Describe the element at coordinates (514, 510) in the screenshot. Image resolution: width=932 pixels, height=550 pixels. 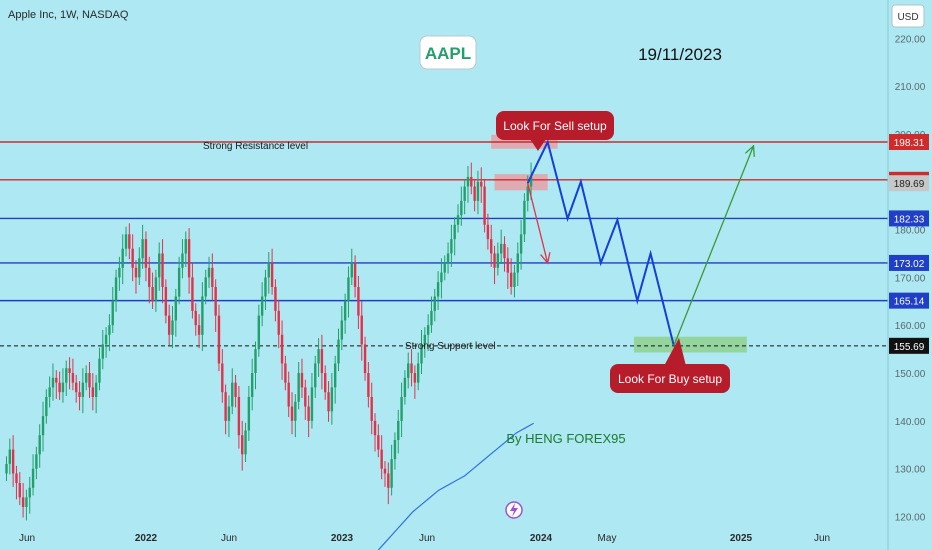
I see `lightning-icon` at that location.